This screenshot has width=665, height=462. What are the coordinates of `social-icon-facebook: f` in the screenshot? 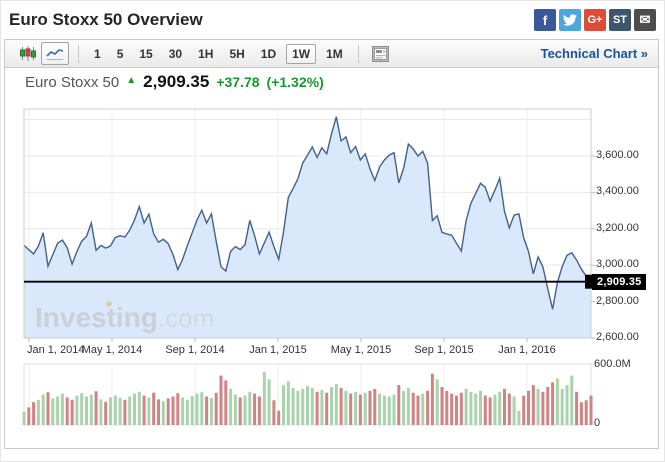 It's located at (545, 20).